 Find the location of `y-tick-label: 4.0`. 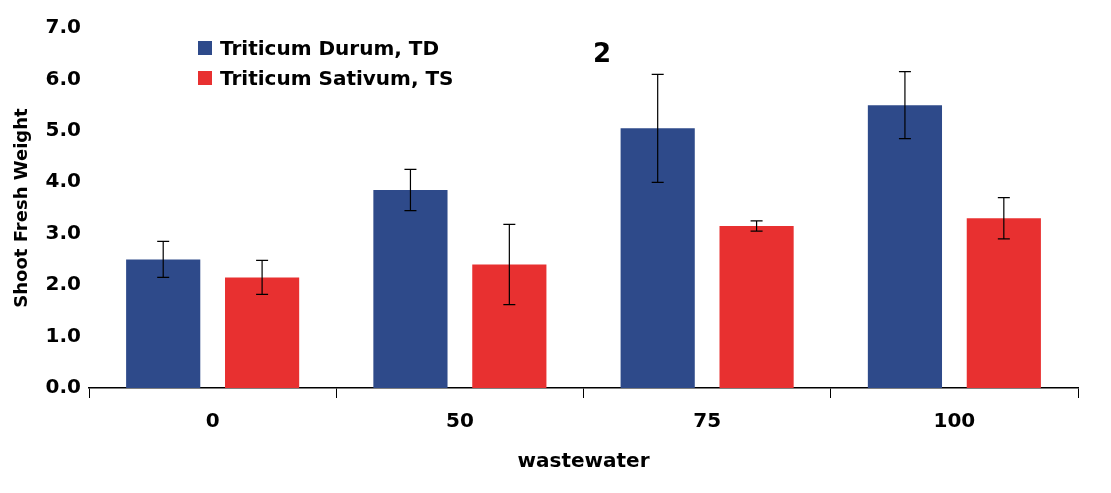

y-tick-label: 4.0 is located at coordinates (63, 180).